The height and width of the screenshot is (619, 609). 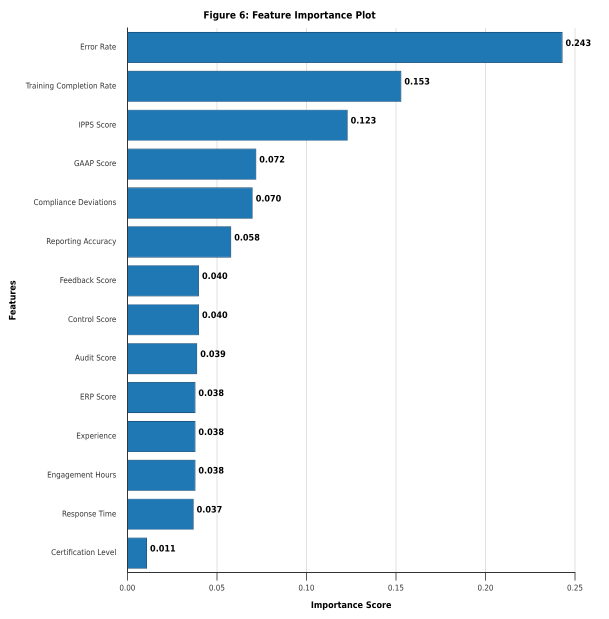 What do you see at coordinates (163, 549) in the screenshot?
I see `data-label: 0.011` at bounding box center [163, 549].